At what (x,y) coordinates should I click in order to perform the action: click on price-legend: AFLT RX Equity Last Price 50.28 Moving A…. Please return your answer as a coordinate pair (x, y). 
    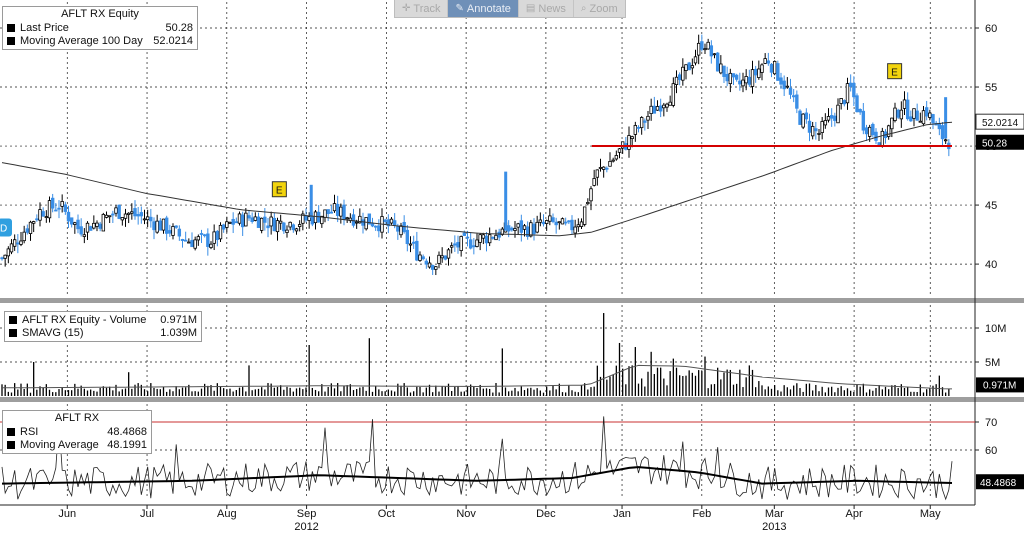
    Looking at the image, I should click on (100, 28).